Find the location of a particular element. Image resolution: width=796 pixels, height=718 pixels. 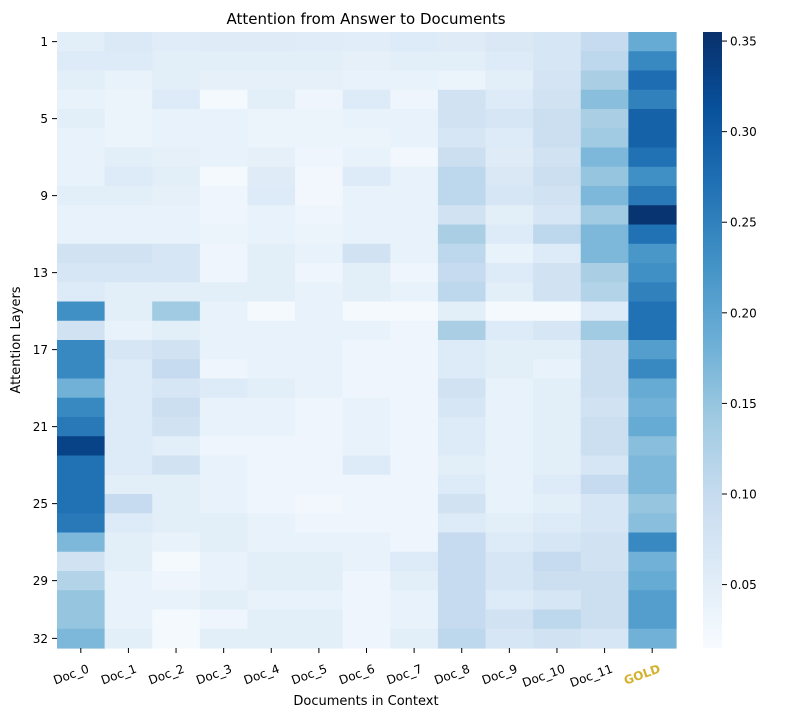

x-tick-label: Doc_7 is located at coordinates (404, 675).